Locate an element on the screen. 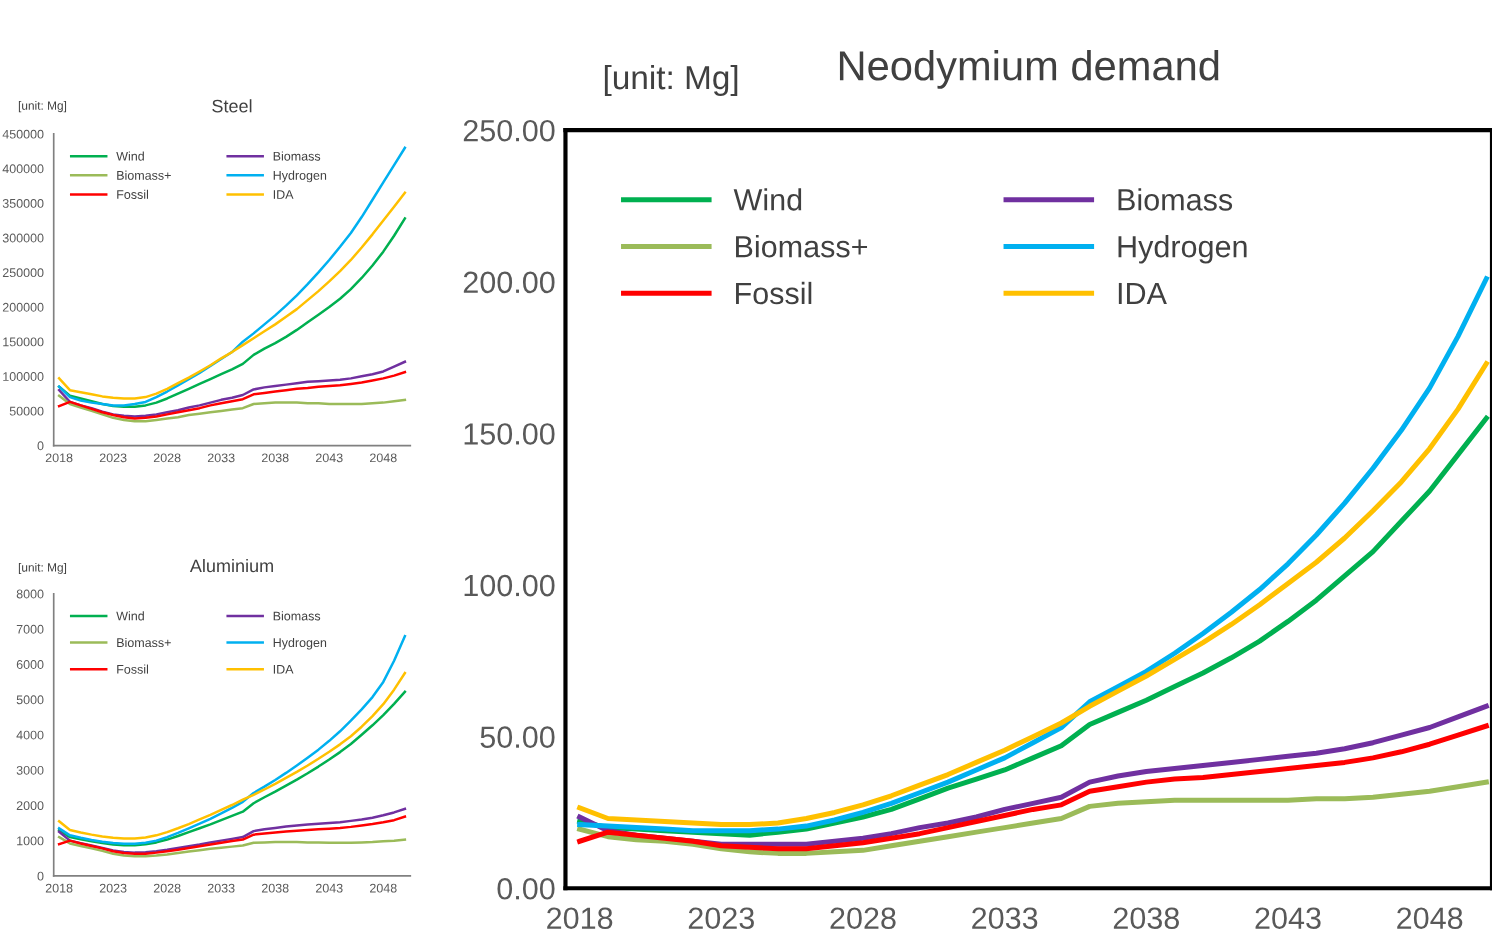 This screenshot has width=1492, height=950. y-tick-label: 150.00 is located at coordinates (509, 434).